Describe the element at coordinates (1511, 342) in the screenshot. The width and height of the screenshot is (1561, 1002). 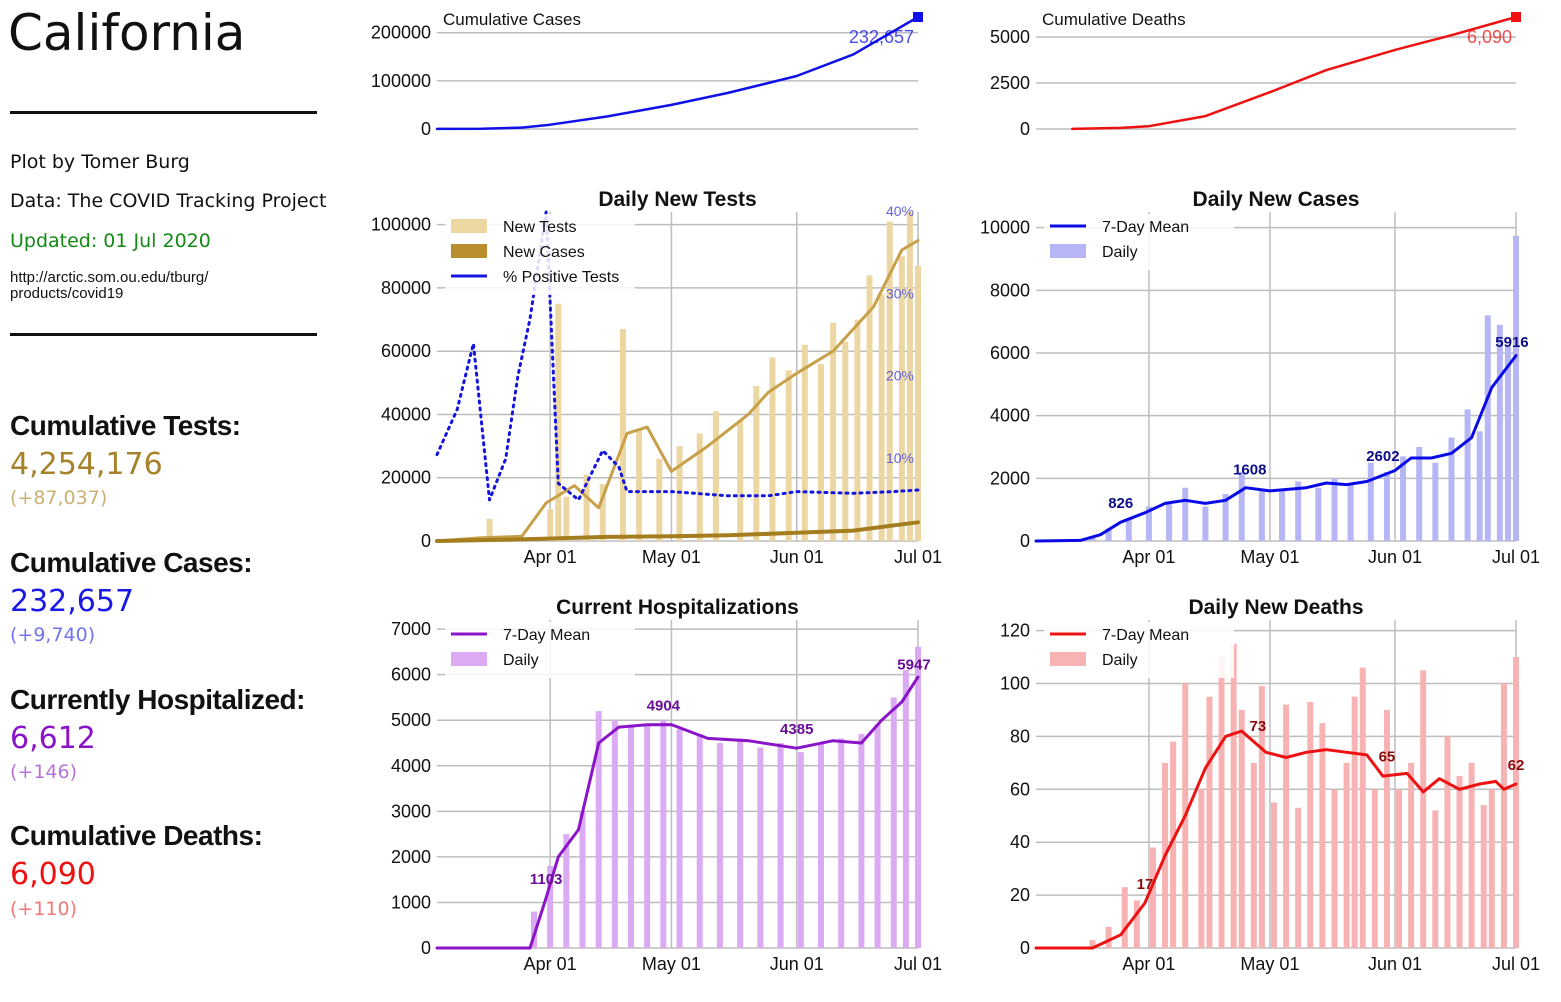
I see `data-label: 5916` at that location.